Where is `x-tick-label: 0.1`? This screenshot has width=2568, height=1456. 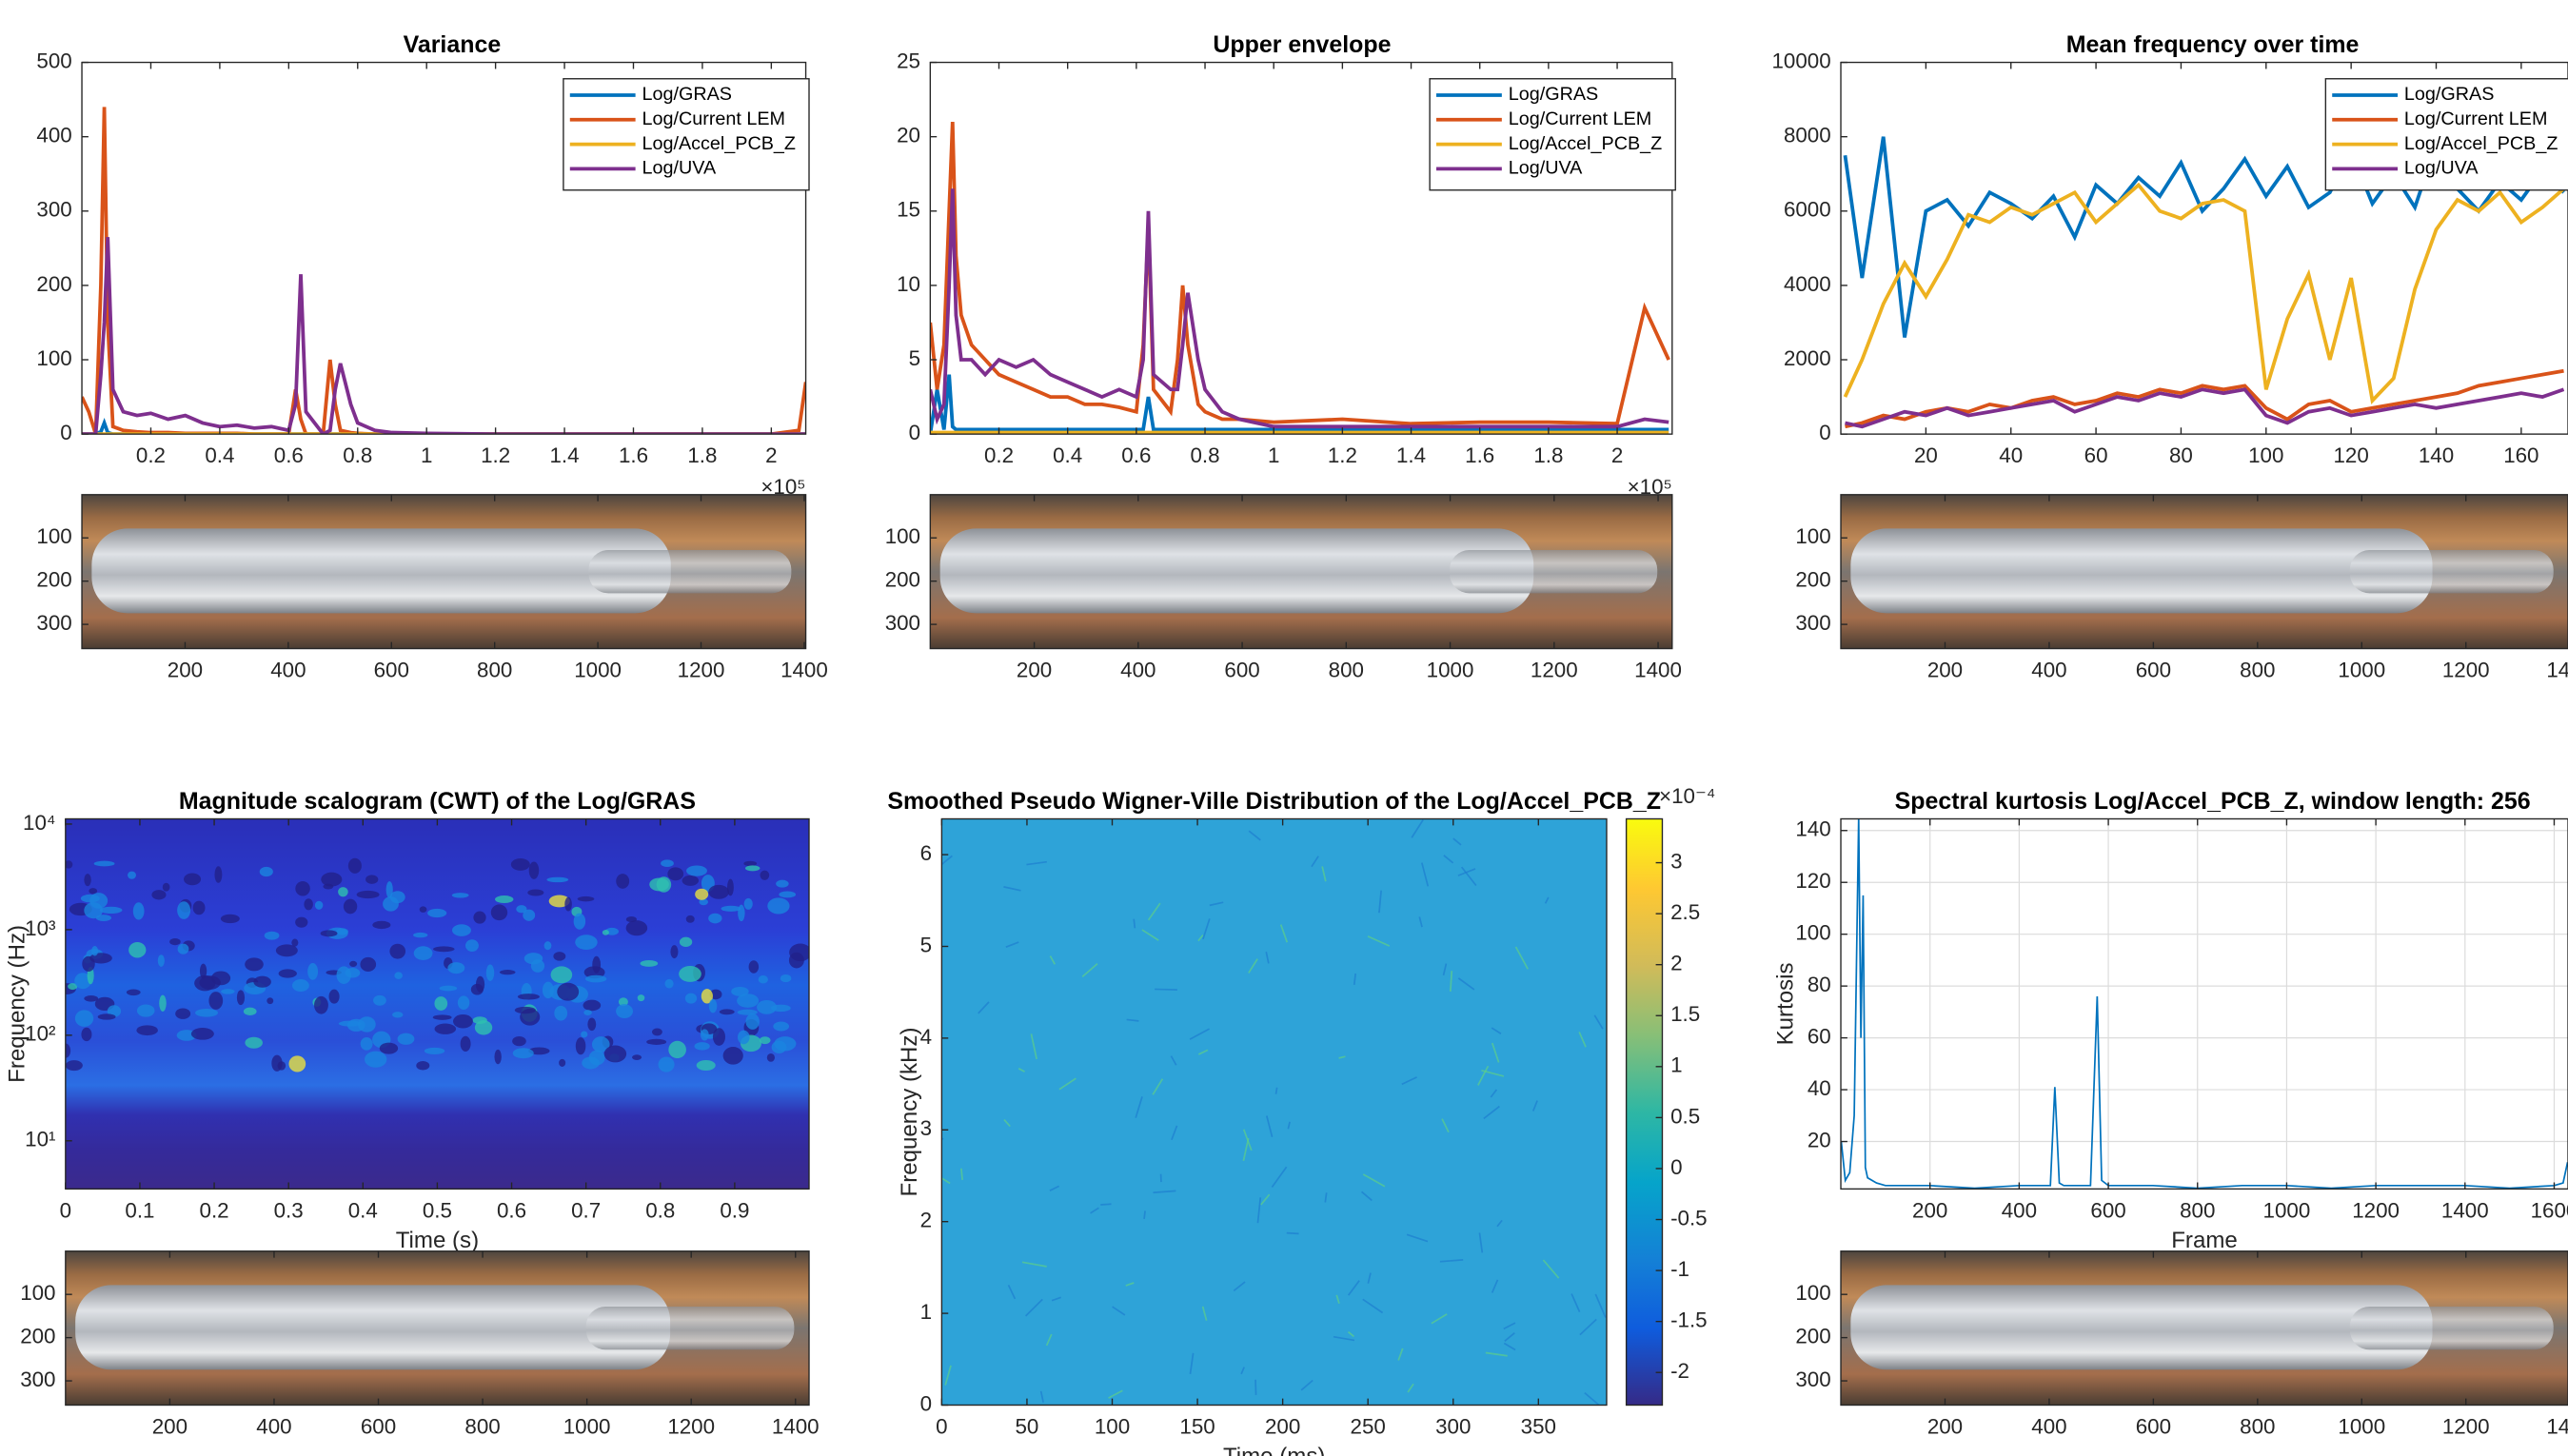
x-tick-label: 0.1 is located at coordinates (139, 1210).